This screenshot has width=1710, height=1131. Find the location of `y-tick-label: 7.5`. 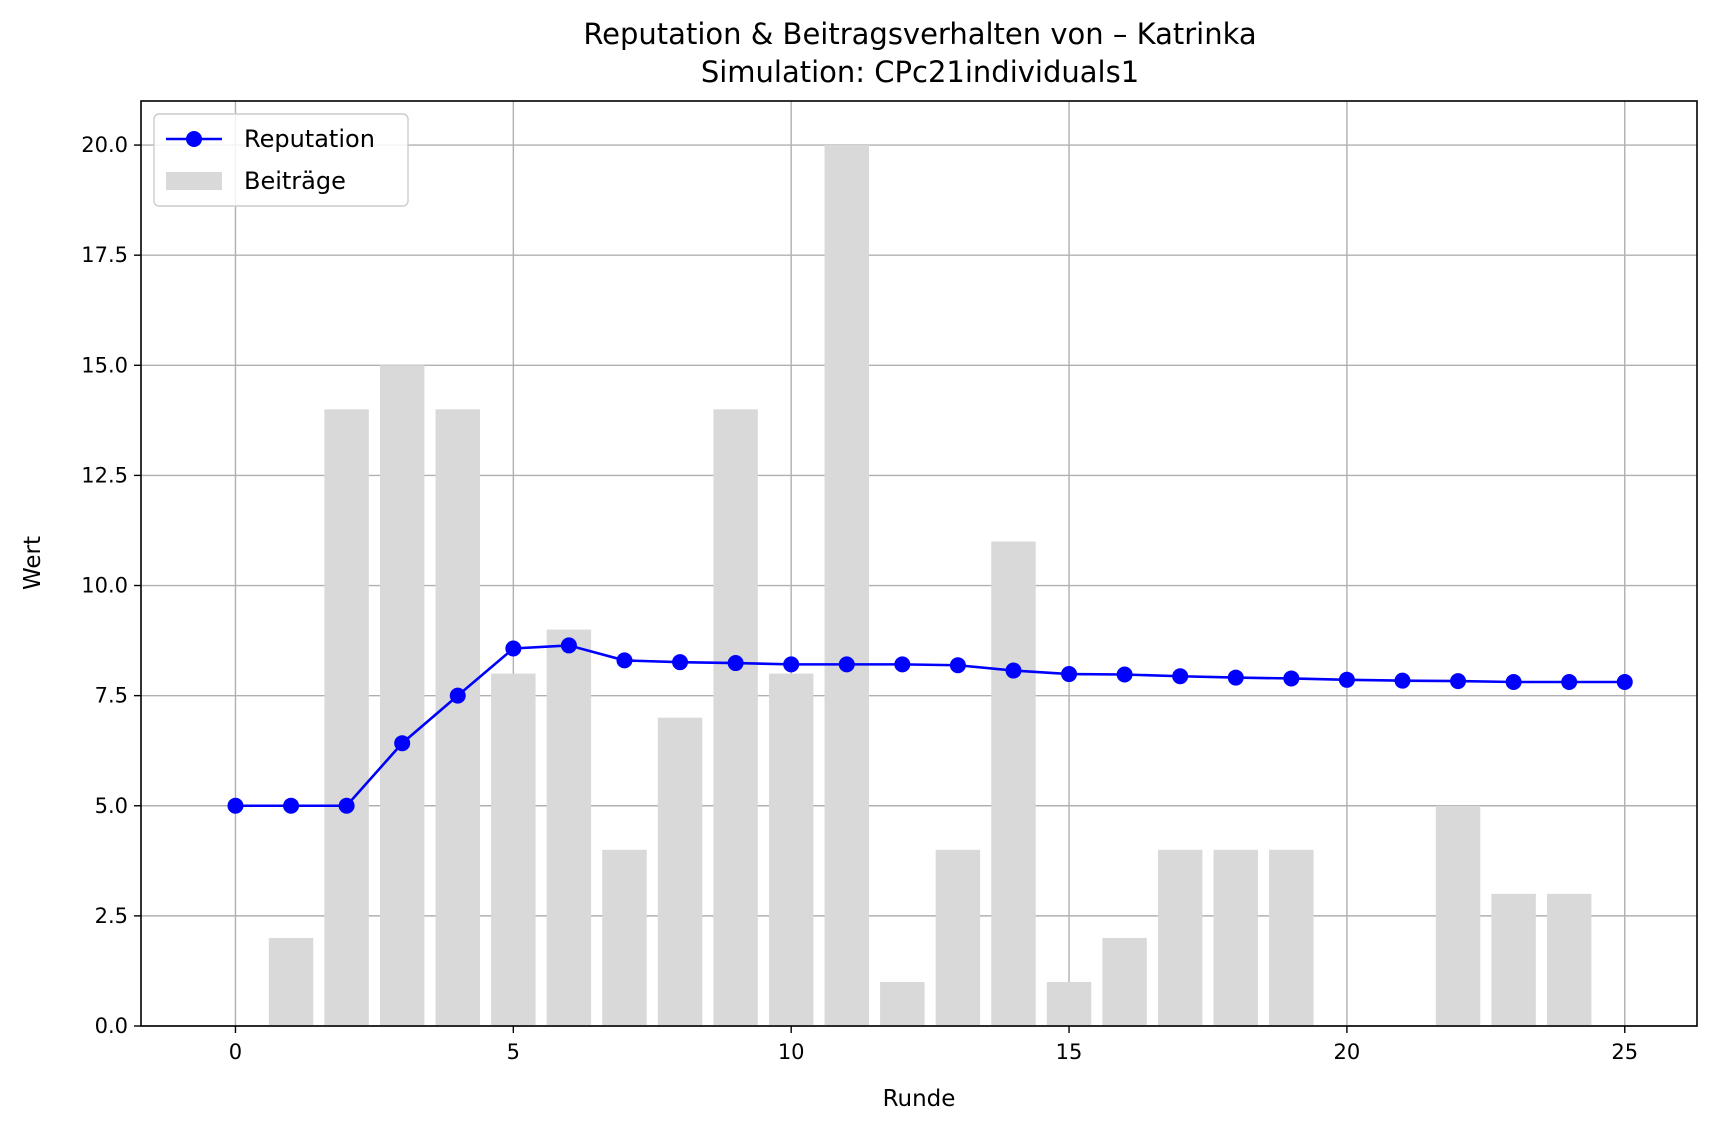

y-tick-label: 7.5 is located at coordinates (111, 696).